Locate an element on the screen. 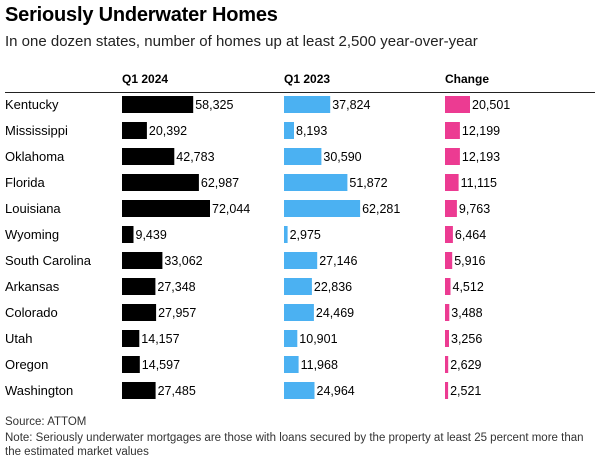  value-label-q1-2023-colorado: 24,469 is located at coordinates (335, 313).